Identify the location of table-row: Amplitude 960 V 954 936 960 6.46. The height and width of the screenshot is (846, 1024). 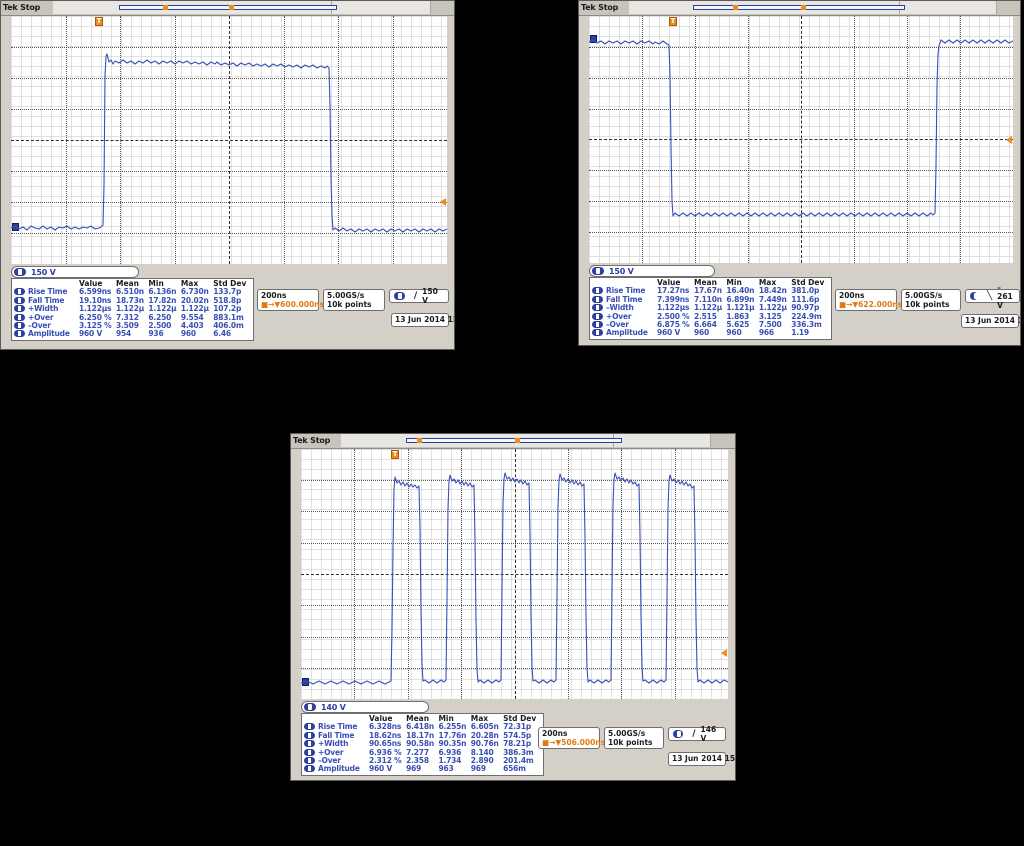
(132, 334).